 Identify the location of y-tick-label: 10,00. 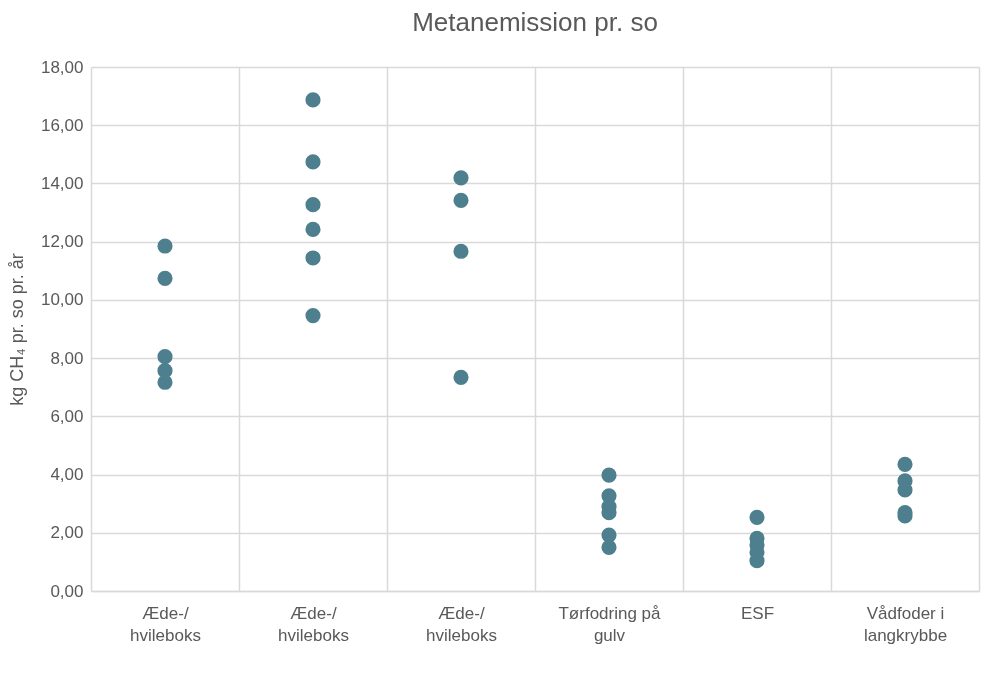
(62, 300).